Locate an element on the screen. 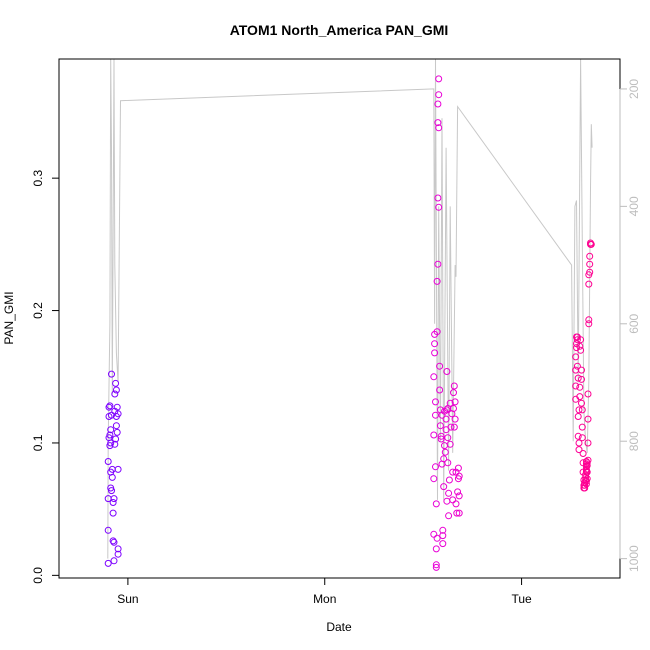 The width and height of the screenshot is (650, 650). y-tick-label: 0.2 is located at coordinates (38, 310).